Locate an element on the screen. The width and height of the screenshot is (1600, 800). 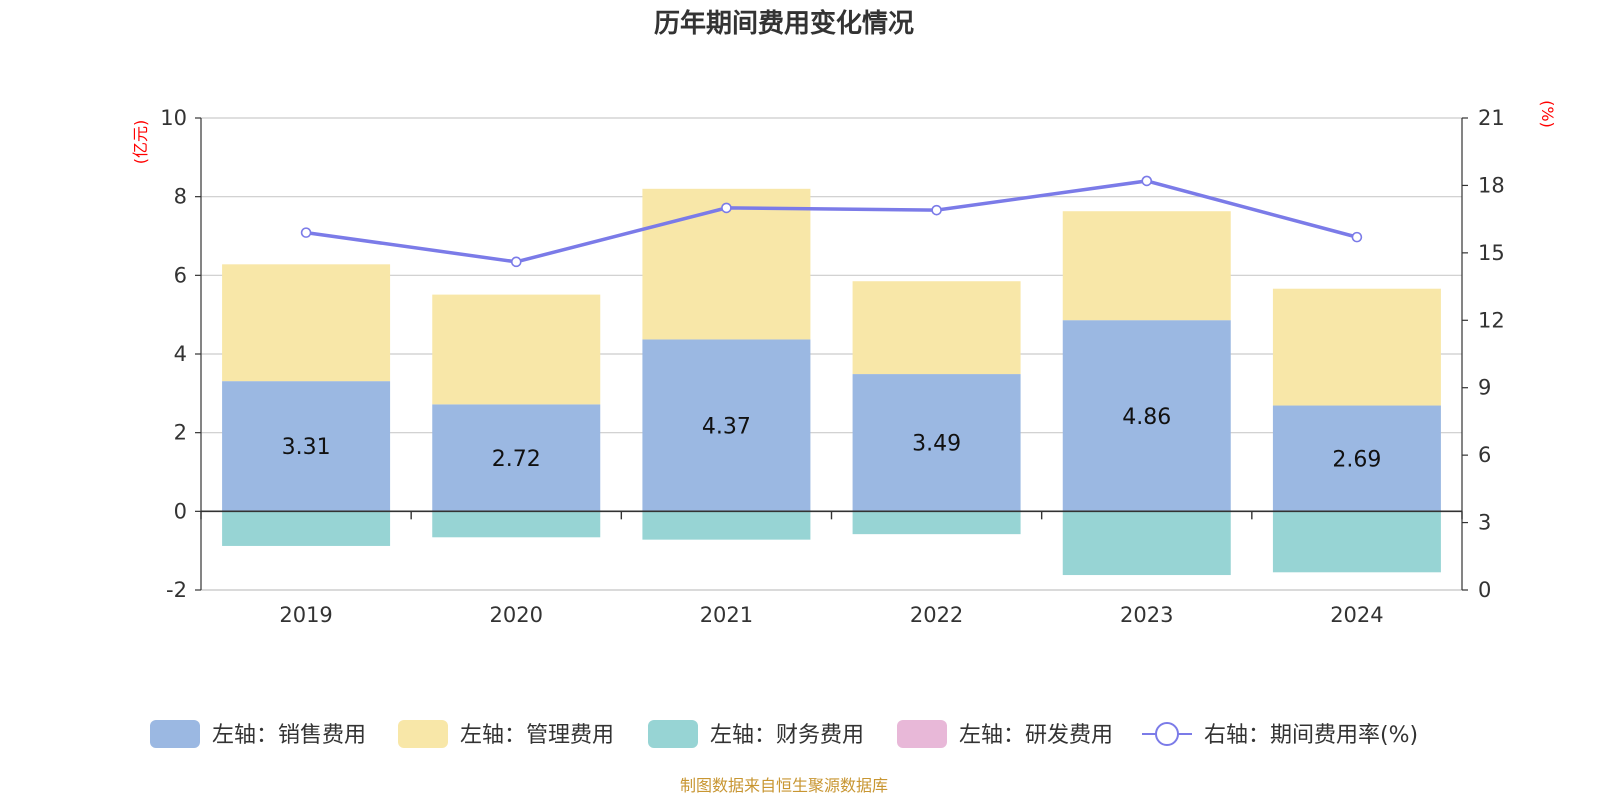
right-tick-label: 12 is located at coordinates (1491, 320).